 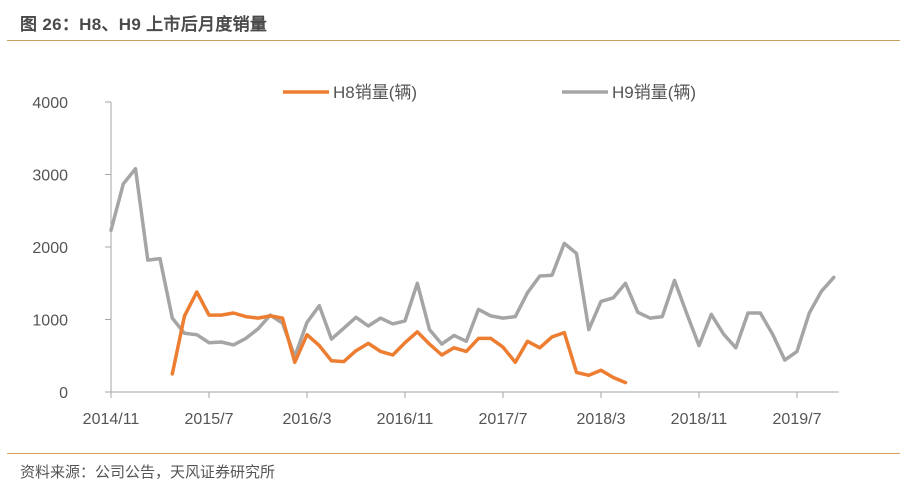 I want to click on x-tick-label: 2016/3, so click(x=307, y=419).